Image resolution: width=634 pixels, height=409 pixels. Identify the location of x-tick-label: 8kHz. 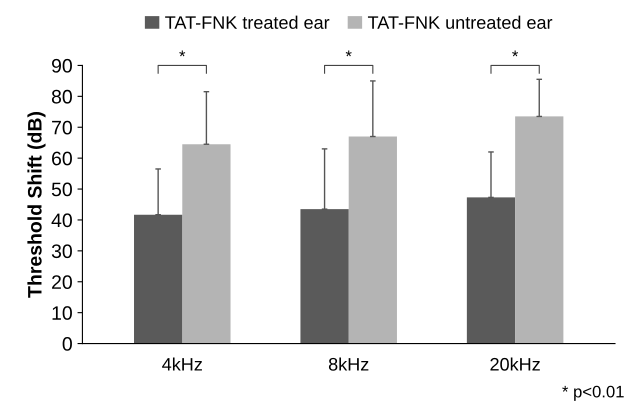
(348, 364).